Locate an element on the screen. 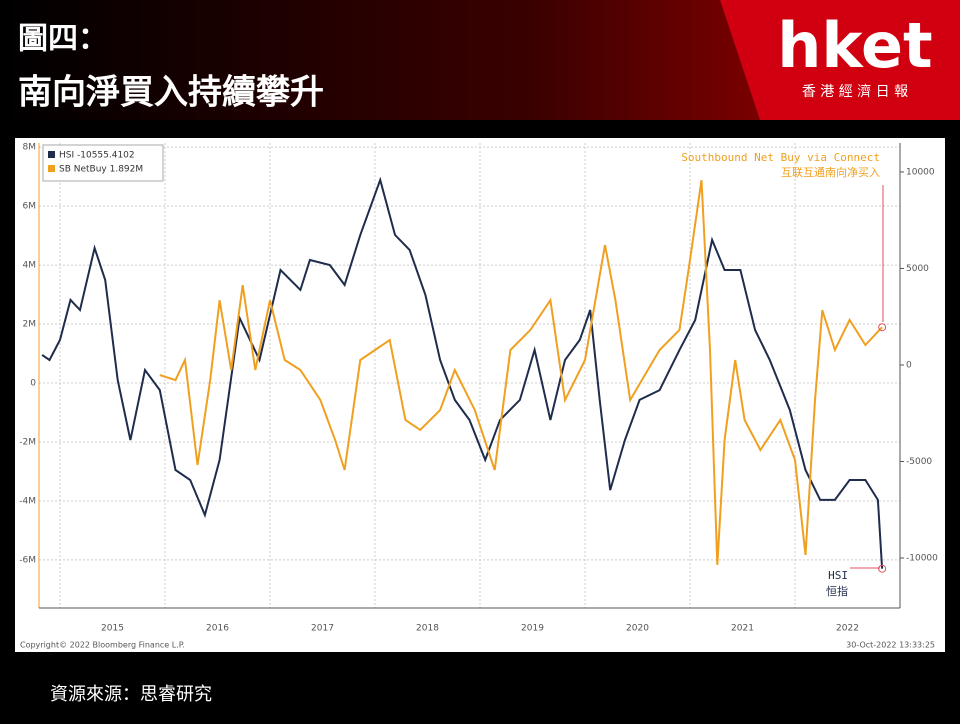  source: 資源來源：思睿研究 is located at coordinates (131, 694).